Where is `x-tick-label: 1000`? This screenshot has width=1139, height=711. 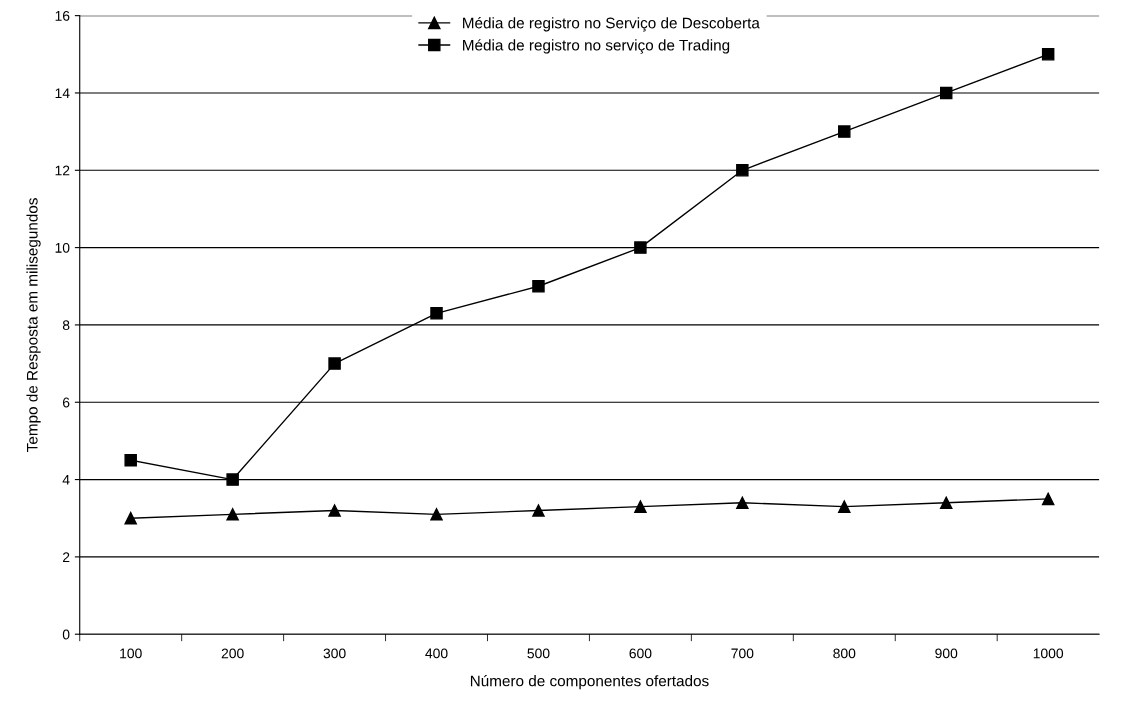 x-tick-label: 1000 is located at coordinates (1048, 653).